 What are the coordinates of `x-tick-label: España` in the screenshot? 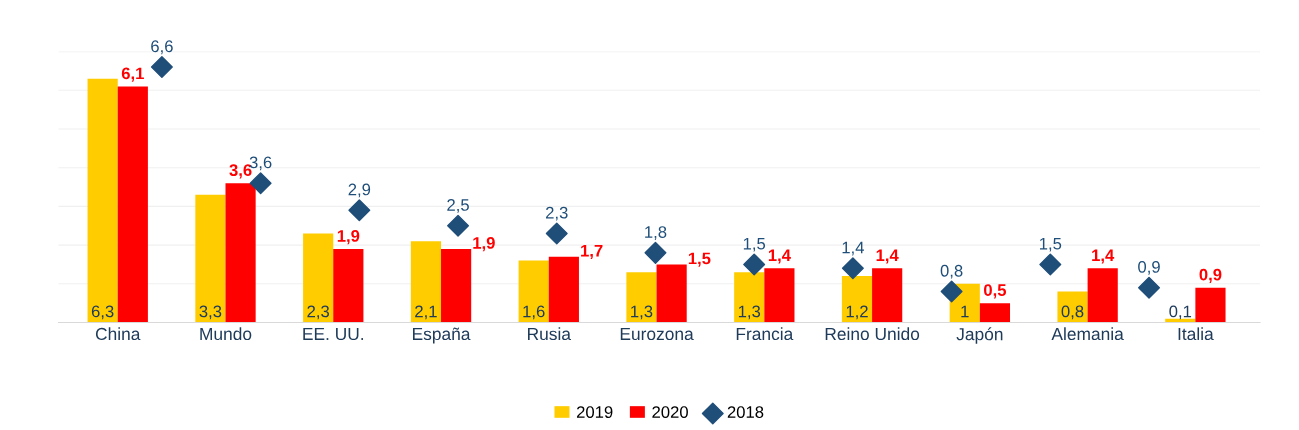 It's located at (442, 335).